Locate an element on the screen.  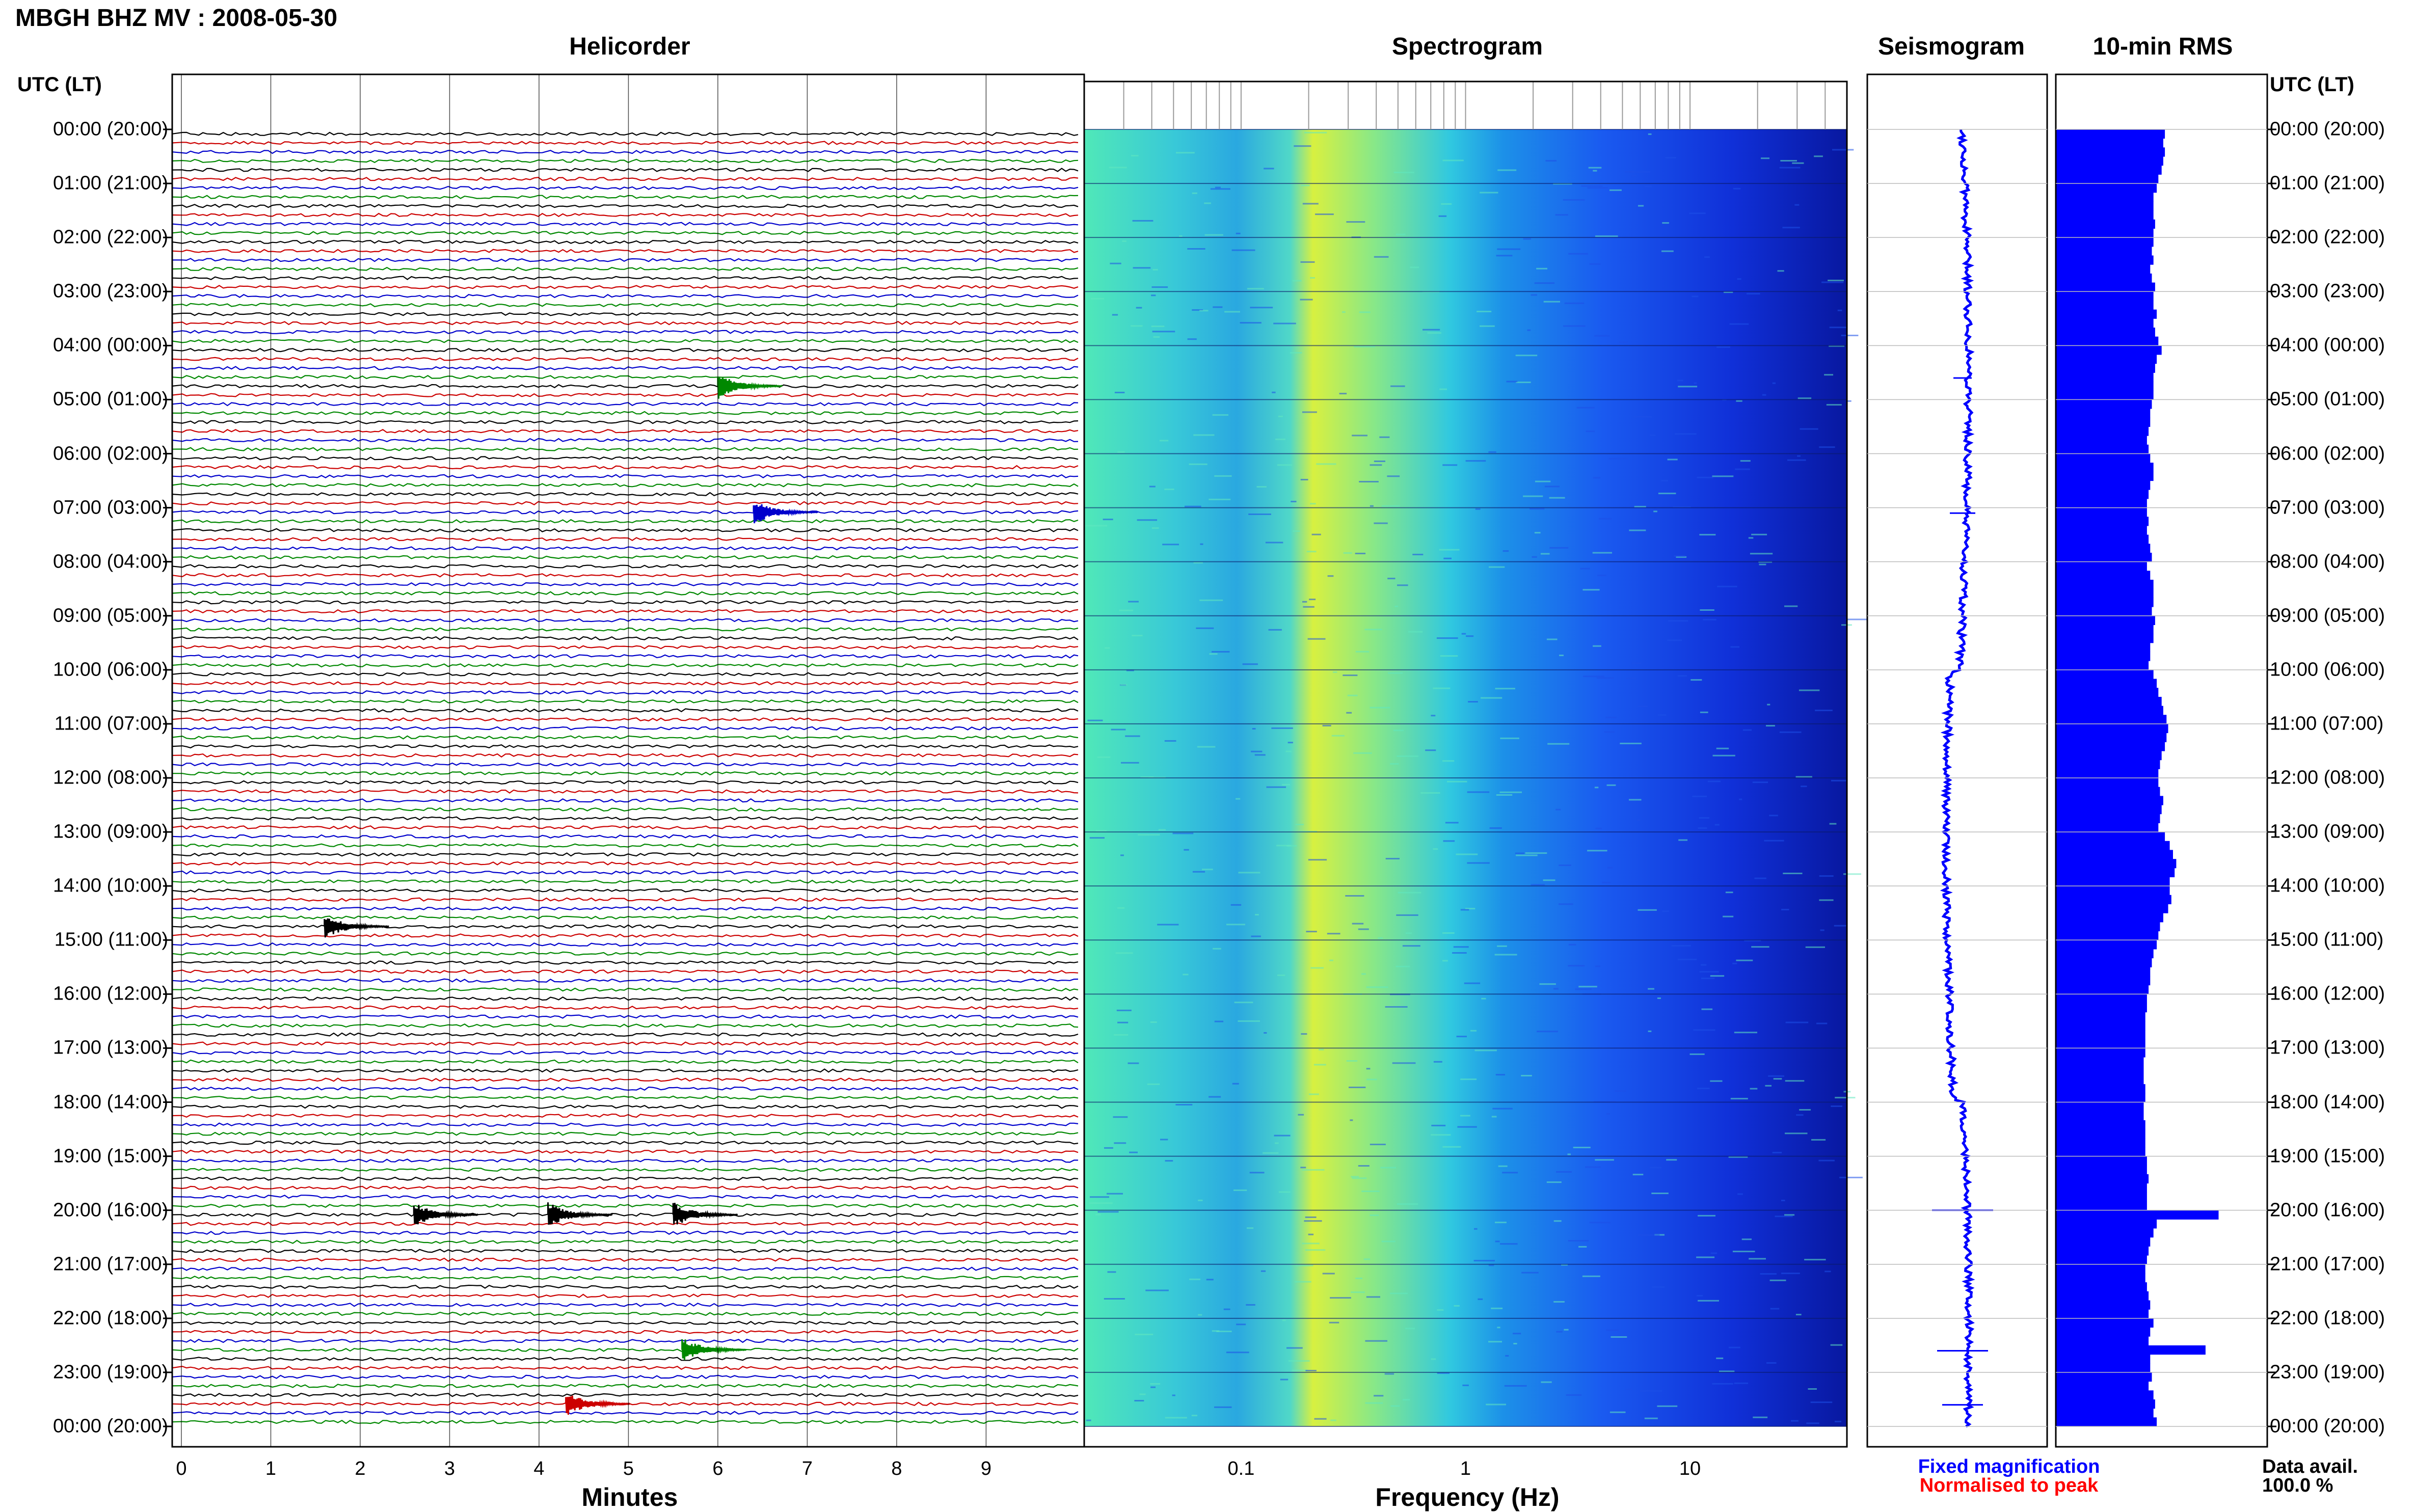
helicorder-event is located at coordinates (580, 1213).